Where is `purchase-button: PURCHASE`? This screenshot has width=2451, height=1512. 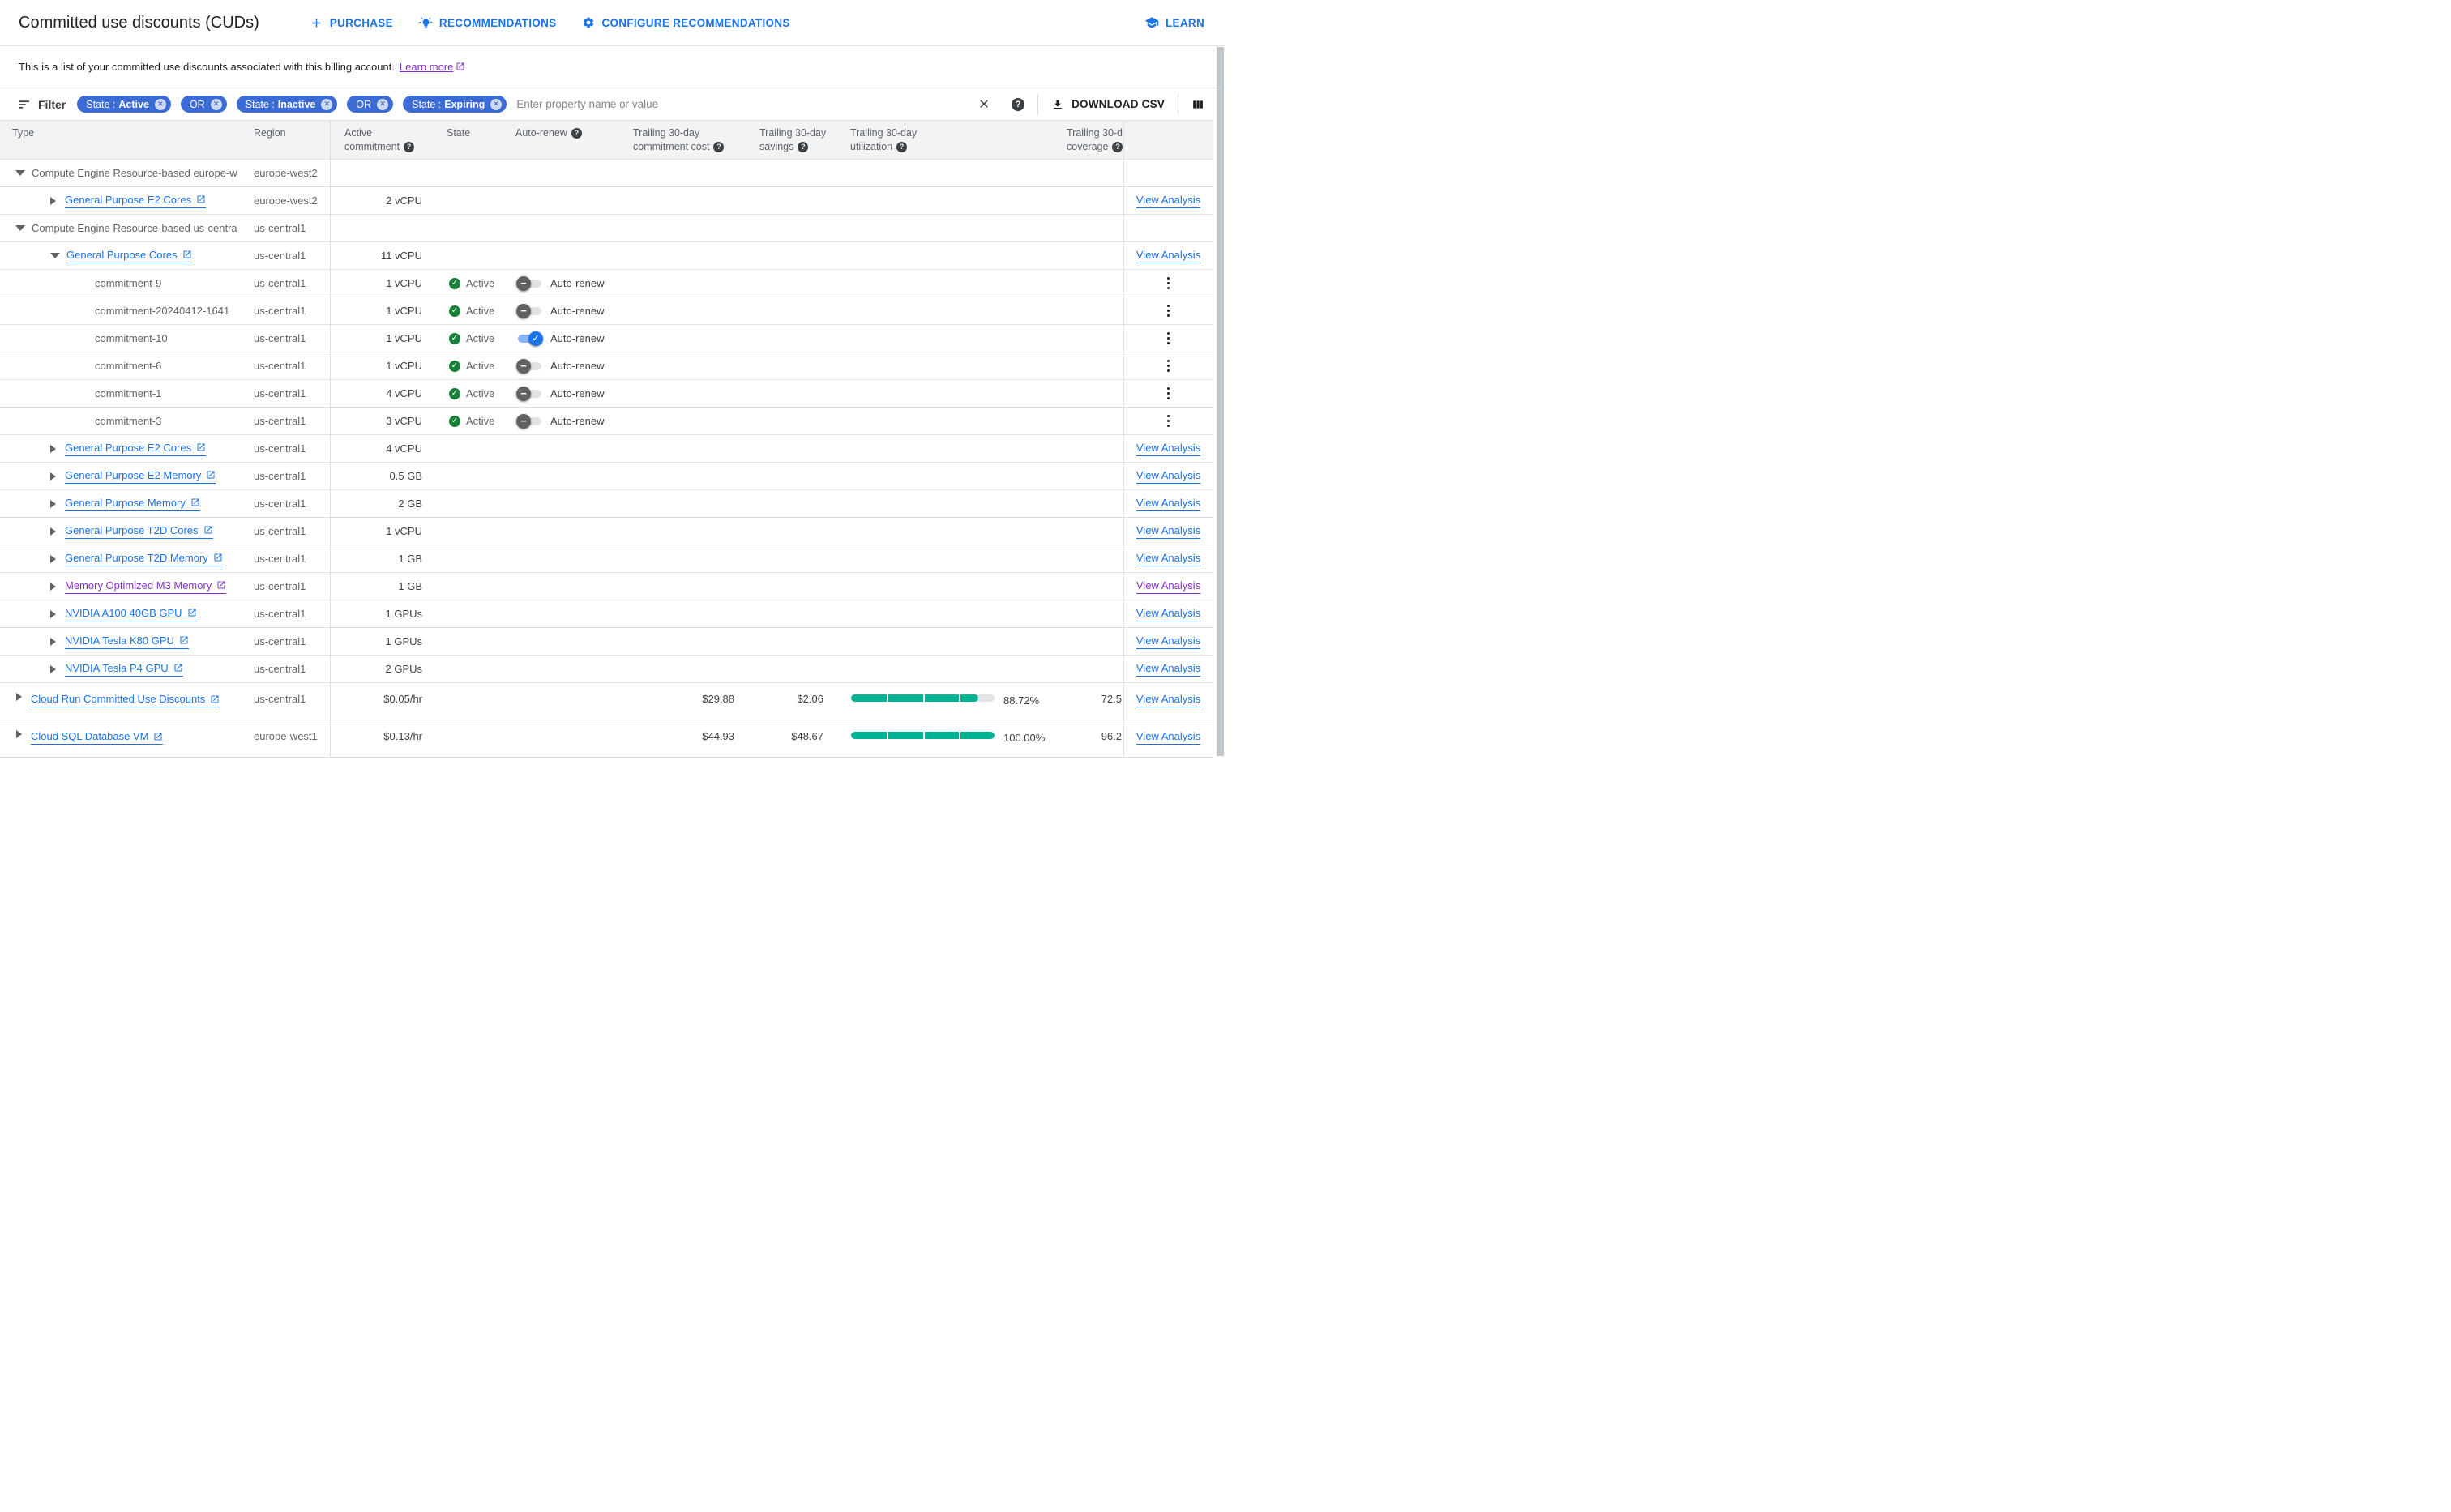 purchase-button: PURCHASE is located at coordinates (351, 23).